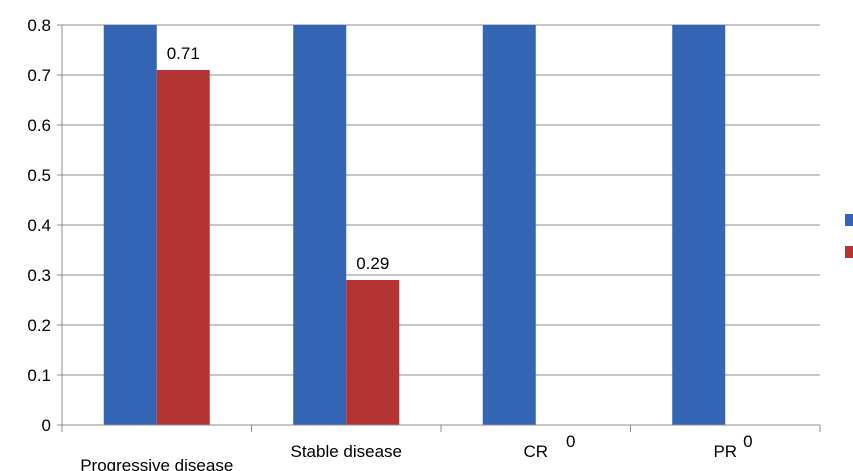 Image resolution: width=853 pixels, height=471 pixels. What do you see at coordinates (39, 175) in the screenshot?
I see `y-tick-label: 0.5` at bounding box center [39, 175].